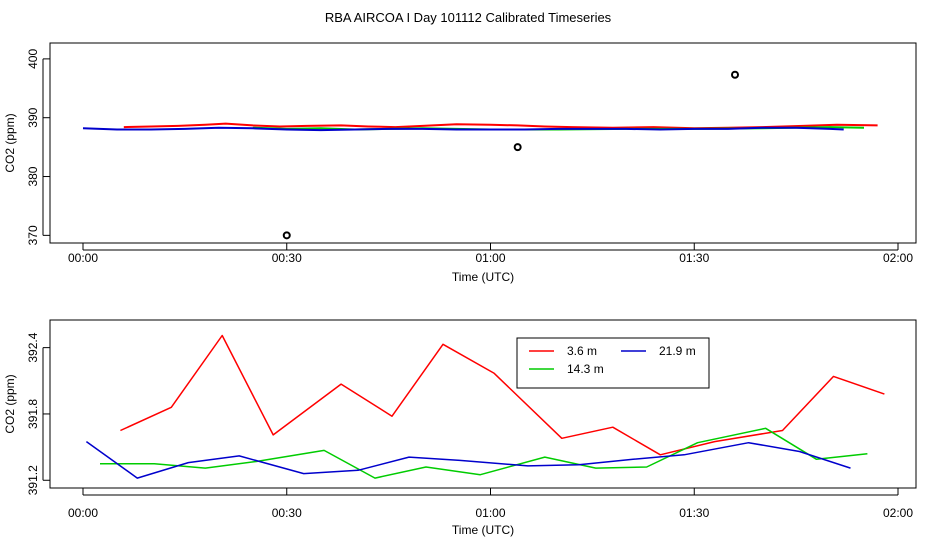  Describe the element at coordinates (585, 369) in the screenshot. I see `legend-label: 14.3 m` at that location.